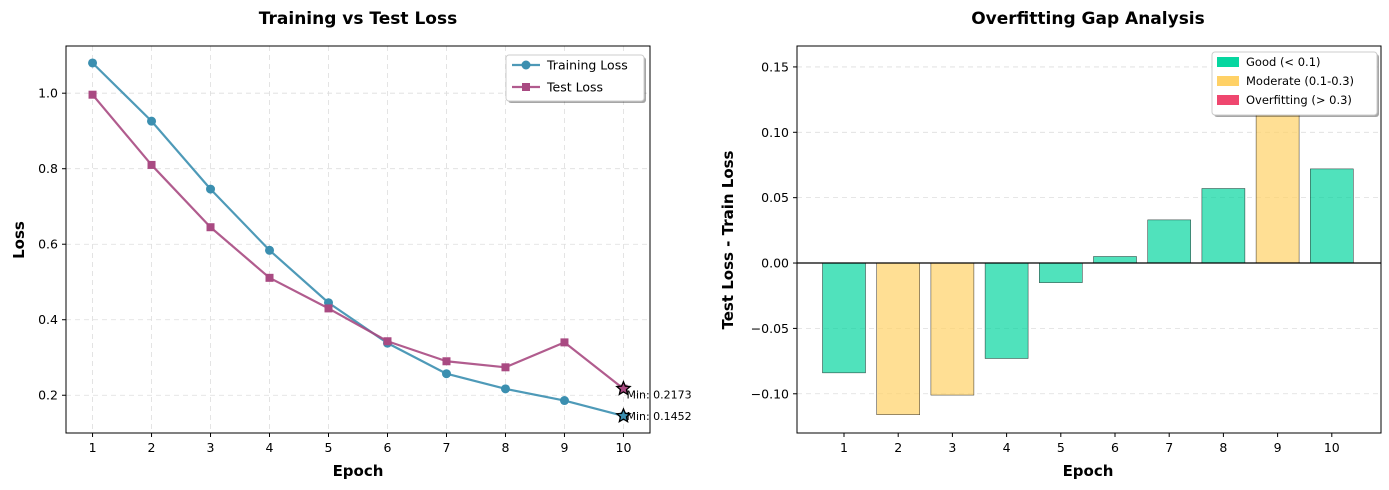 The image size is (1389, 490). I want to click on y-tick-label: 0.10, so click(775, 132).